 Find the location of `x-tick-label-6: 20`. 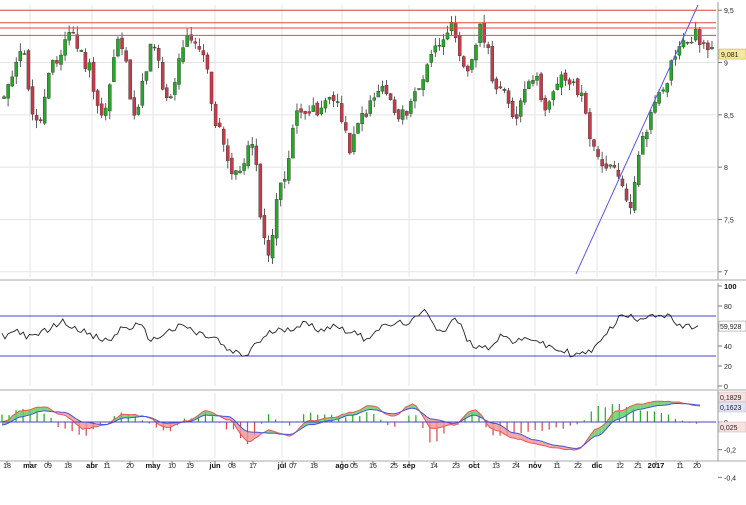

x-tick-label-6: 20 is located at coordinates (130, 466).